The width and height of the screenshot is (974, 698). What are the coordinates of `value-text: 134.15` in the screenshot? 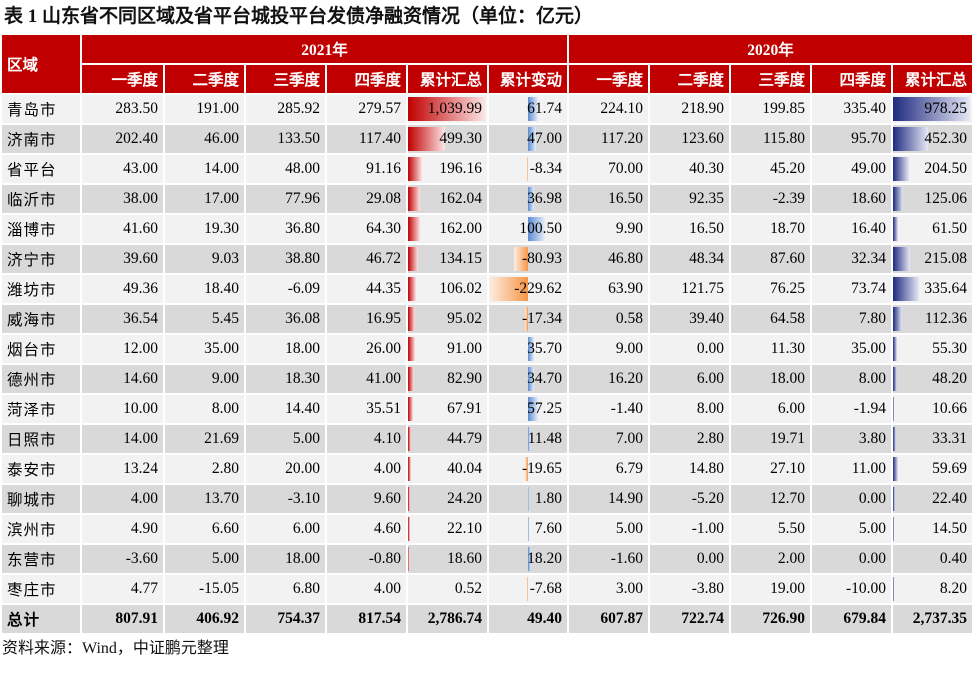 It's located at (460, 258).